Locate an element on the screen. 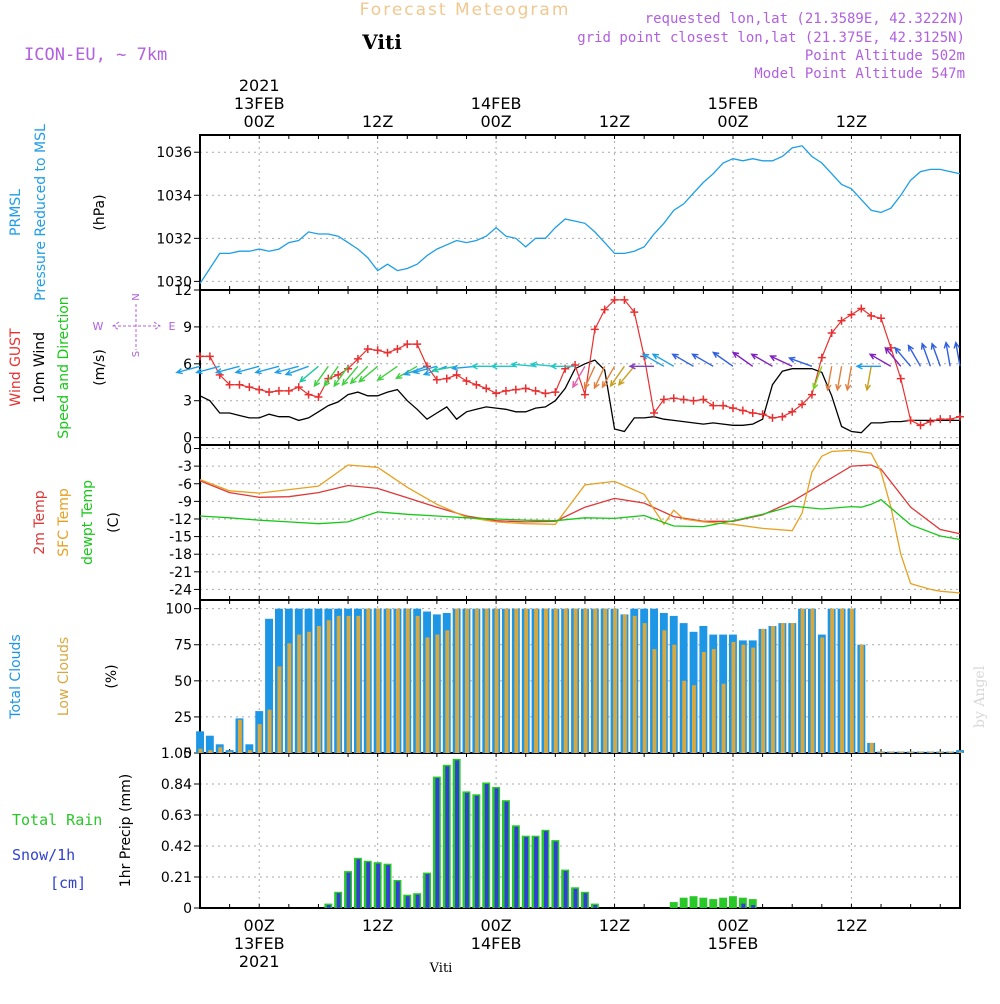 This screenshot has width=1000, height=1004. time-label-bottom: 13FEB is located at coordinates (259, 943).